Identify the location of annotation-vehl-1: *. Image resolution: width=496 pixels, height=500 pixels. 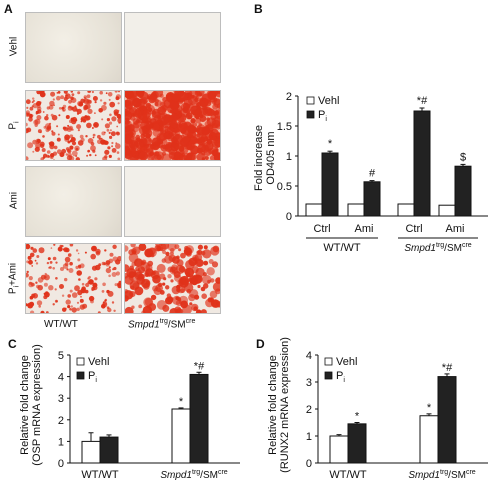
(429, 408).